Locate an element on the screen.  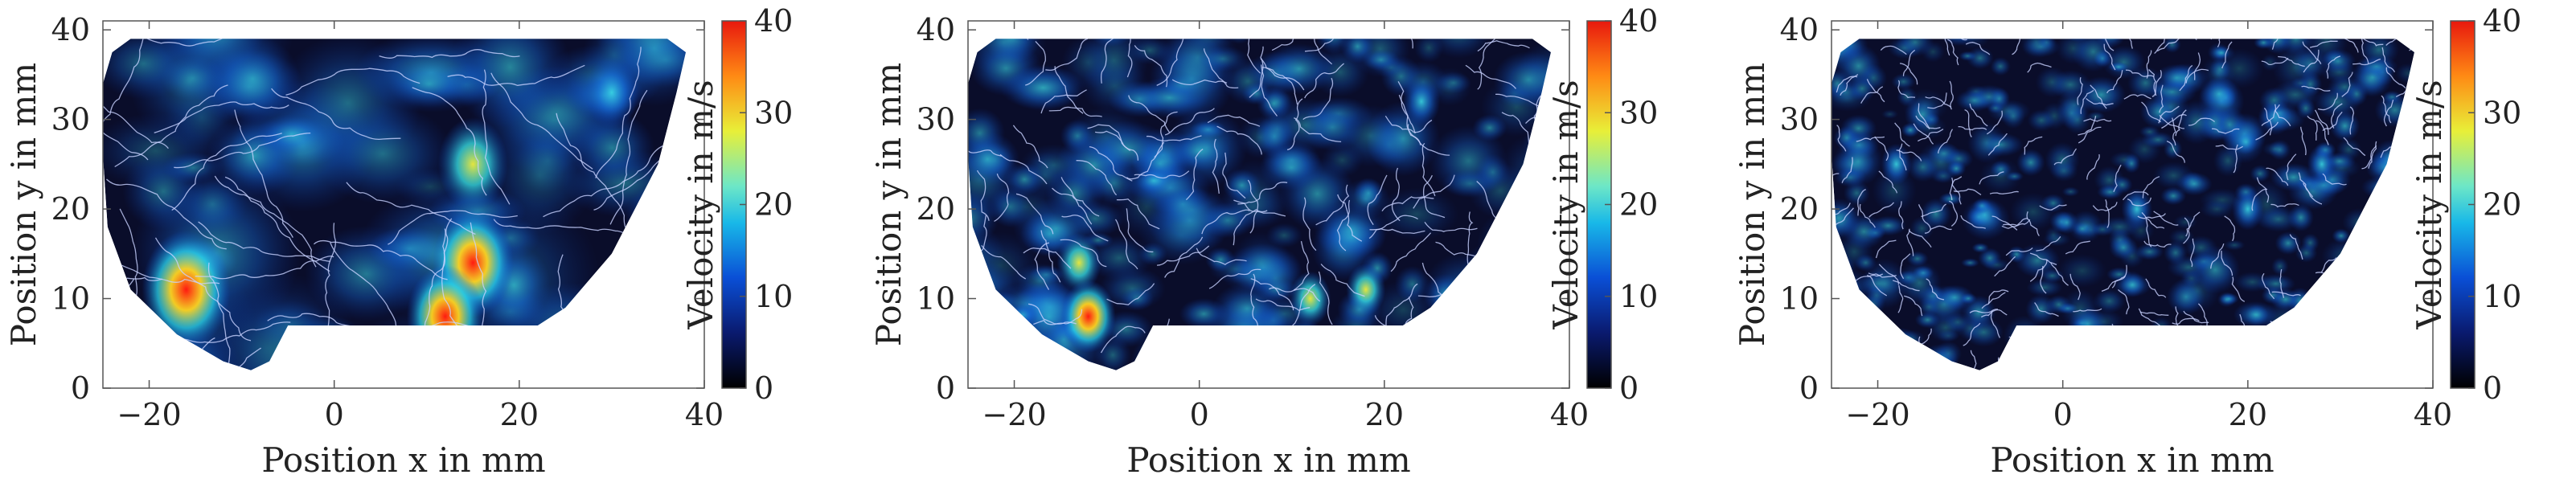
velocity-hotspot is located at coordinates (1088, 317).